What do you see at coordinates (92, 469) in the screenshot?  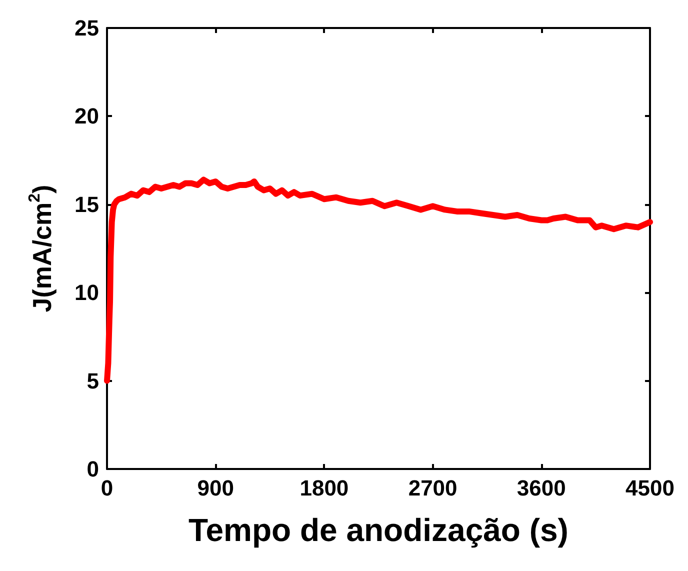 I see `y-tick-label: 0` at bounding box center [92, 469].